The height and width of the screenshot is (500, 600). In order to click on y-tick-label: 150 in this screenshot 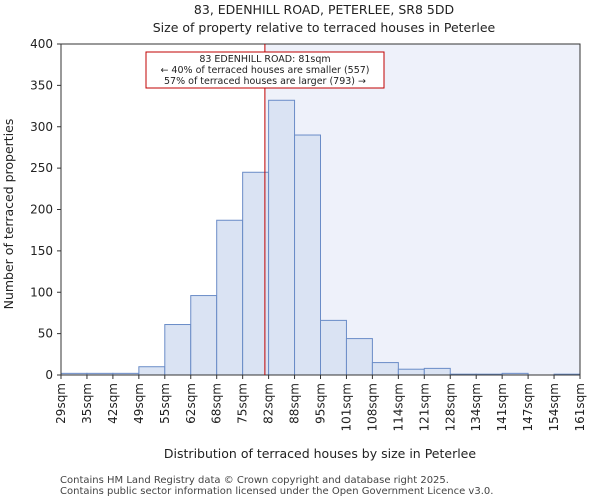, I will do `click(41, 251)`.